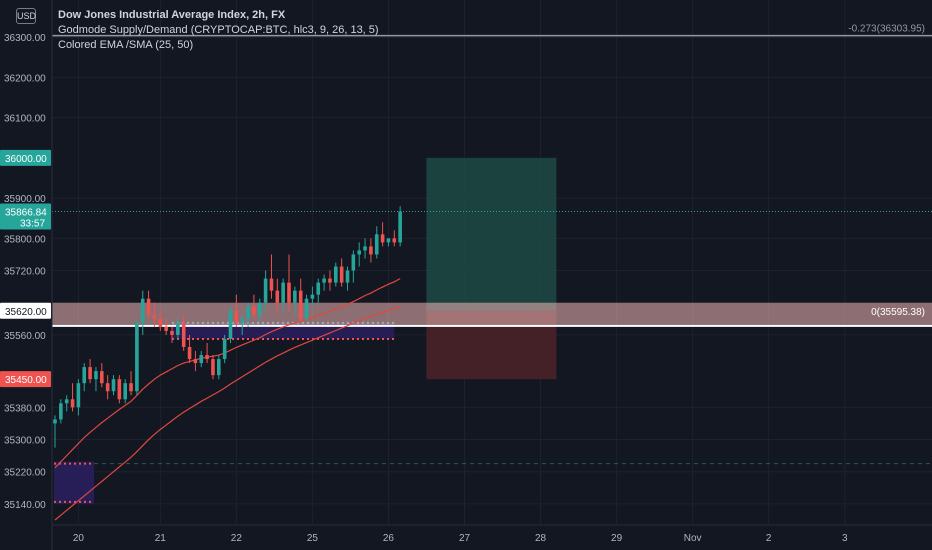 Image resolution: width=932 pixels, height=550 pixels. Describe the element at coordinates (617, 538) in the screenshot. I see `time-axis-label: 29` at that location.